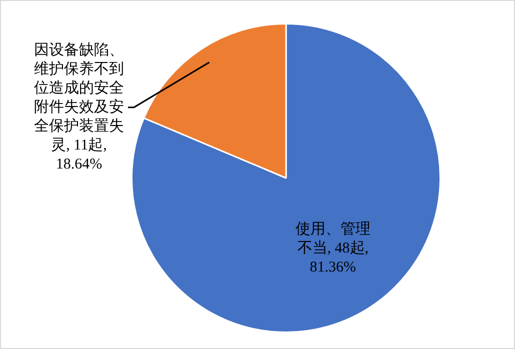 This screenshot has height=349, width=515. What do you see at coordinates (332, 249) in the screenshot?
I see `slice-label: 使用、管理不当, 48起, 81.36%` at bounding box center [332, 249].